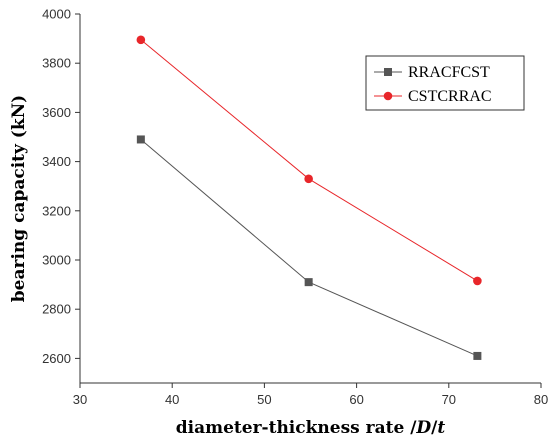 The width and height of the screenshot is (550, 447). I want to click on legend-swatch-marker-cstcrrac, so click(388, 96).